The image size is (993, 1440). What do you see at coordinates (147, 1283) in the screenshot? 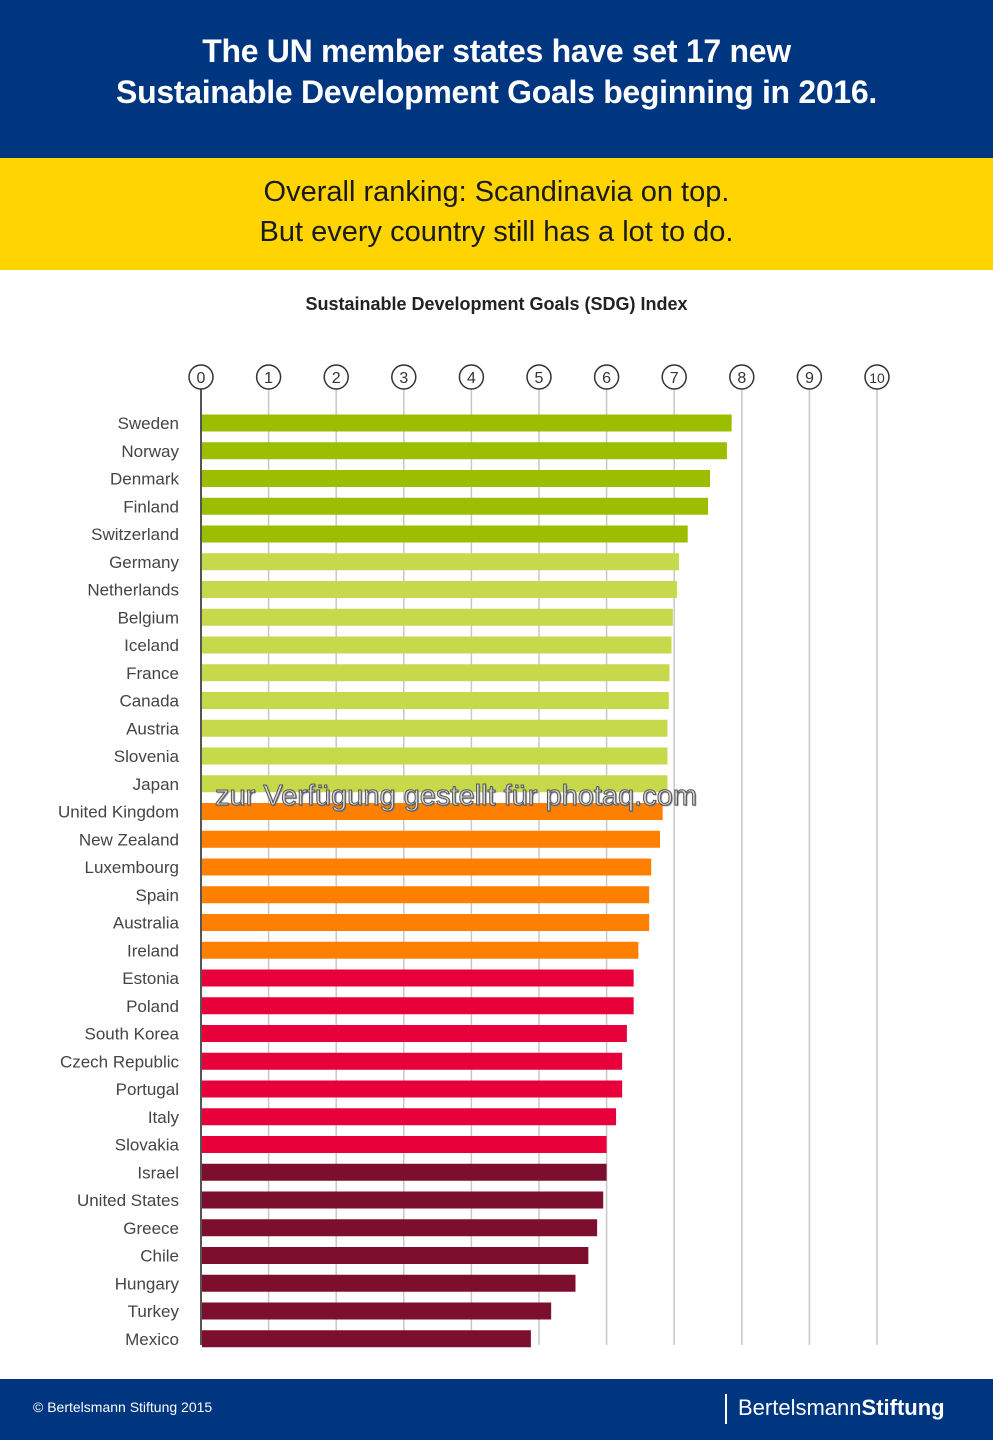
I see `country-label: Hungary` at bounding box center [147, 1283].